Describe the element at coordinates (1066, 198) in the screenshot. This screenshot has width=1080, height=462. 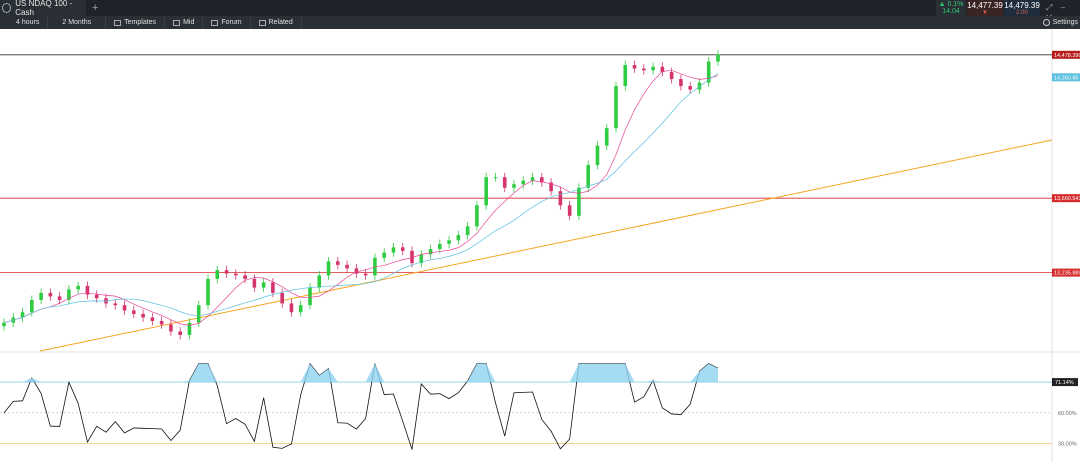
I see `level-tag-mid-bg` at that location.